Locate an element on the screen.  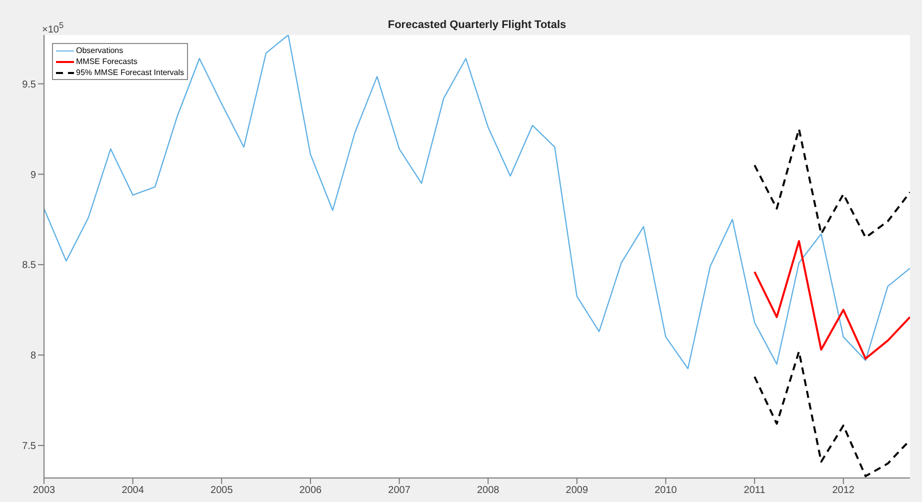
x-tick-label: 2009 is located at coordinates (577, 490).